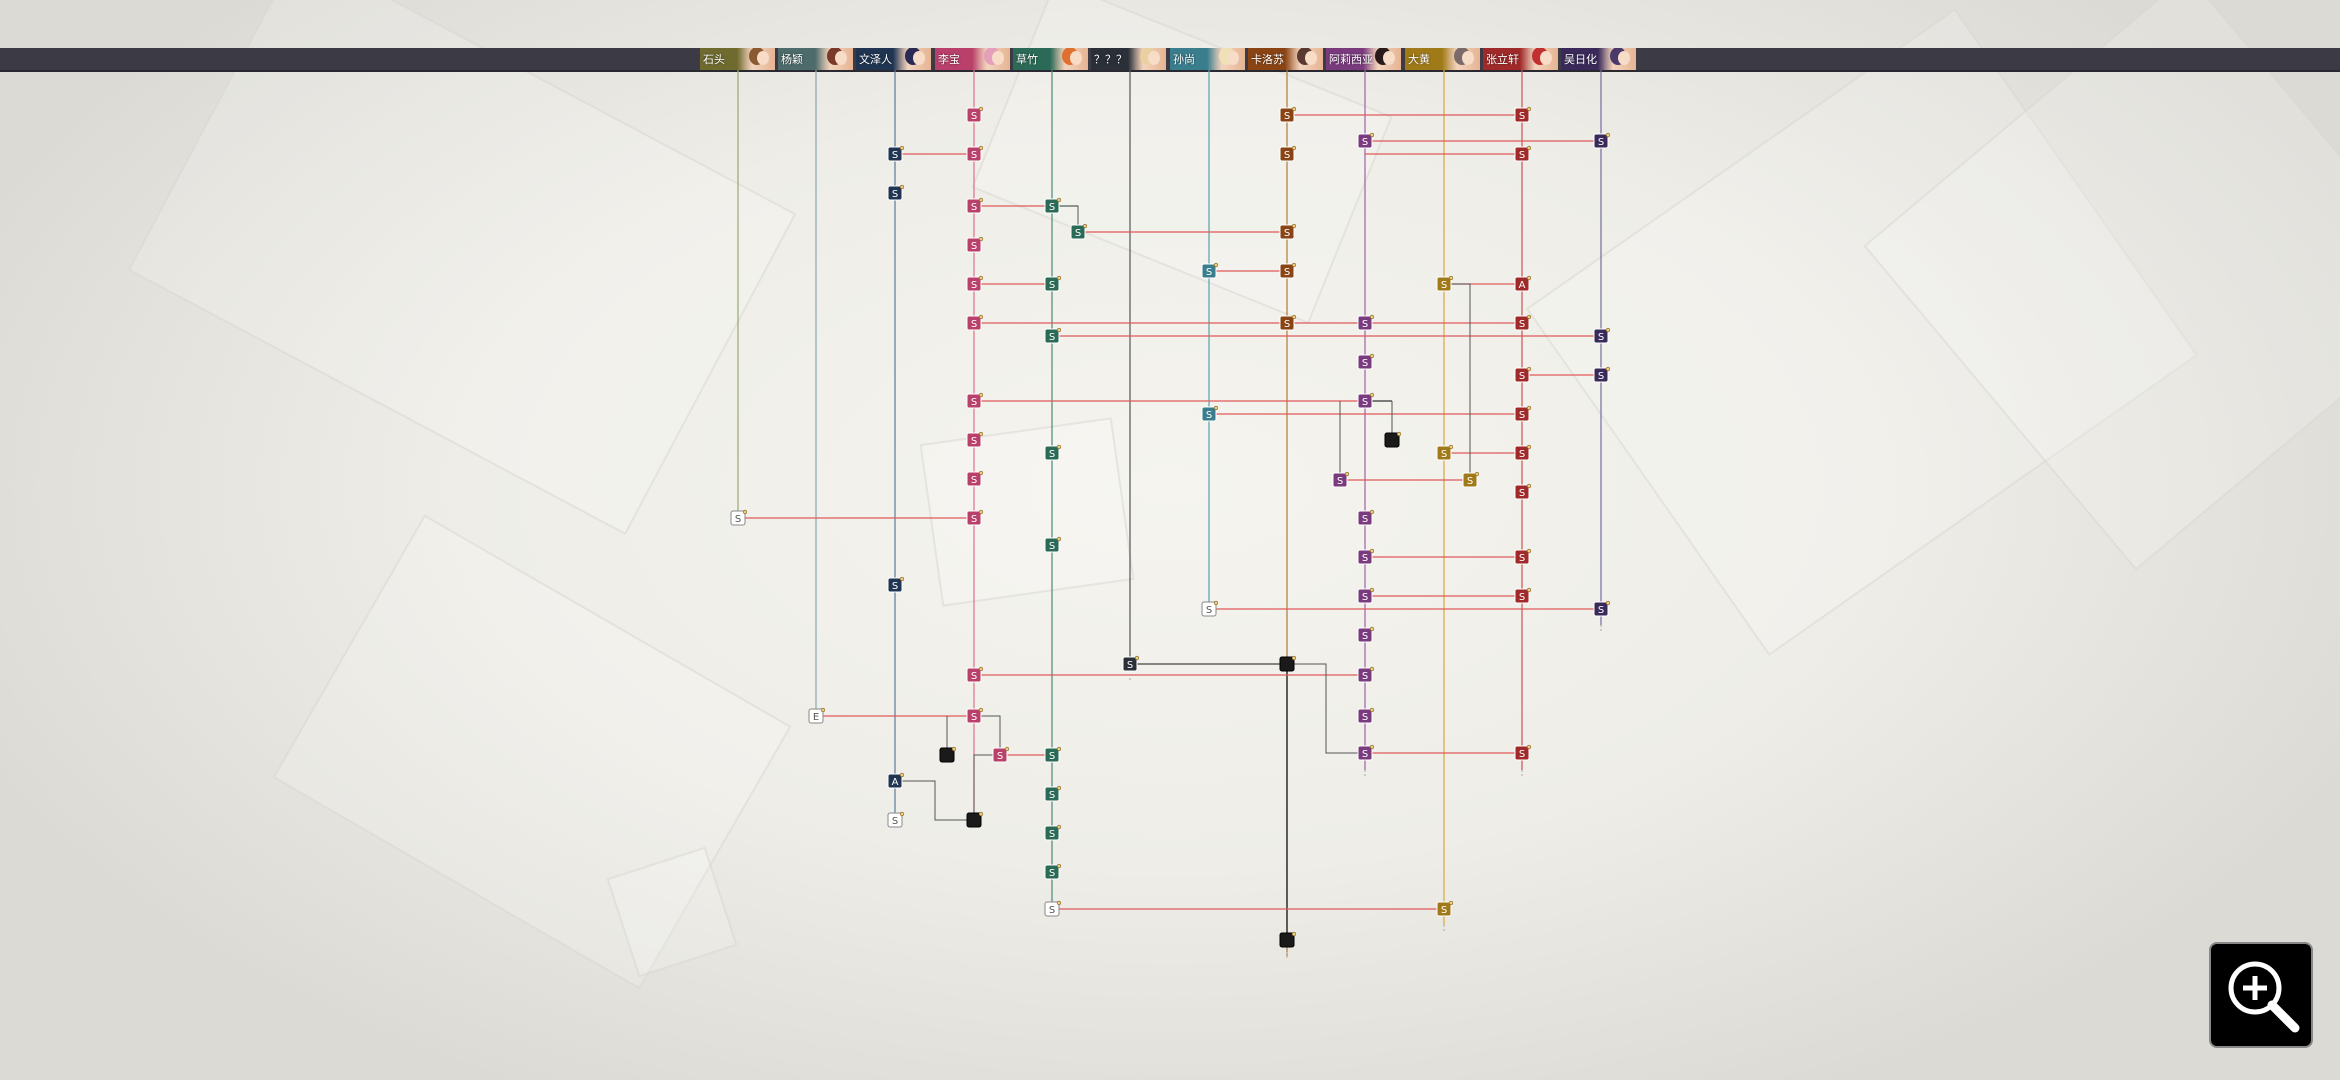 The width and height of the screenshot is (2340, 1080). Describe the element at coordinates (895, 782) in the screenshot. I see `node-label: A` at that location.